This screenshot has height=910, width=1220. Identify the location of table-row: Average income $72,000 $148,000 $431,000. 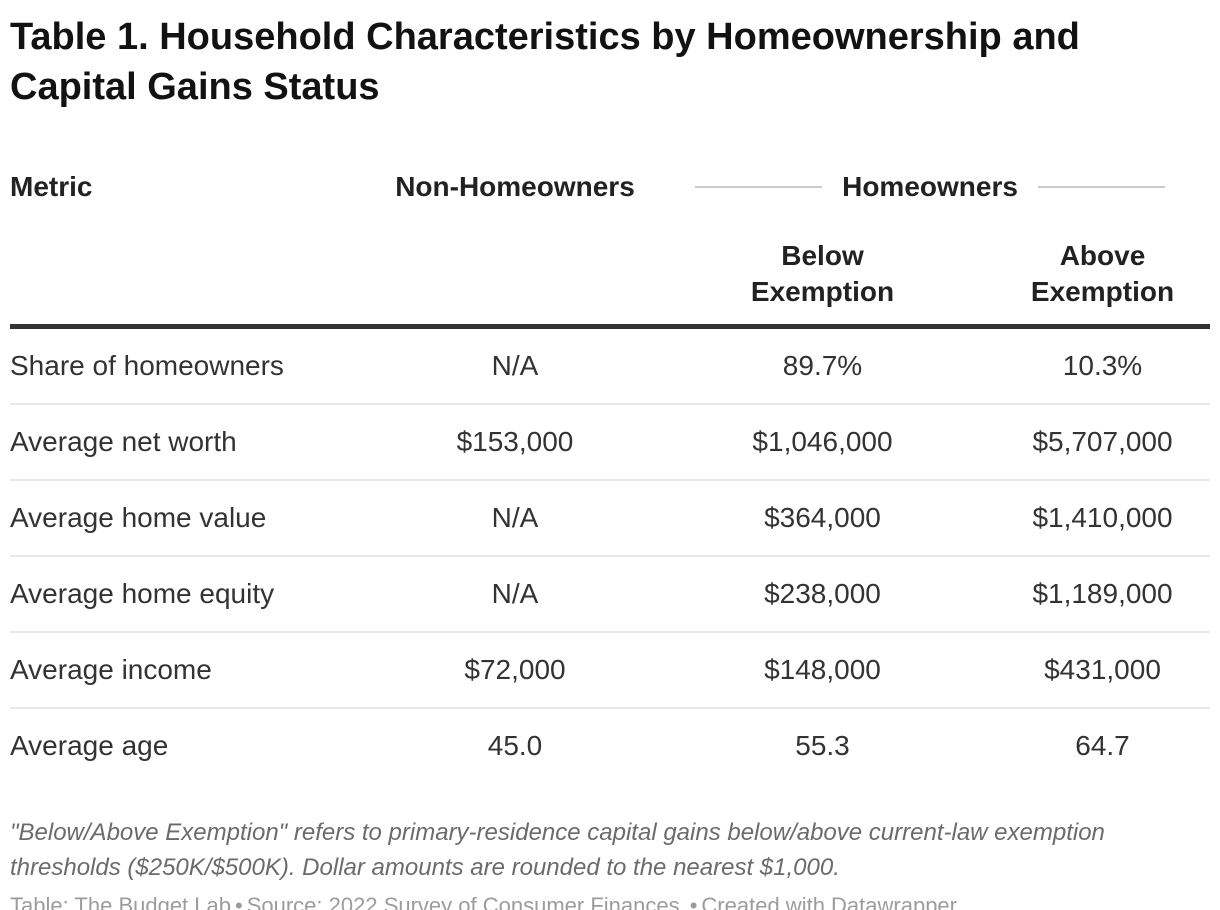
(610, 670).